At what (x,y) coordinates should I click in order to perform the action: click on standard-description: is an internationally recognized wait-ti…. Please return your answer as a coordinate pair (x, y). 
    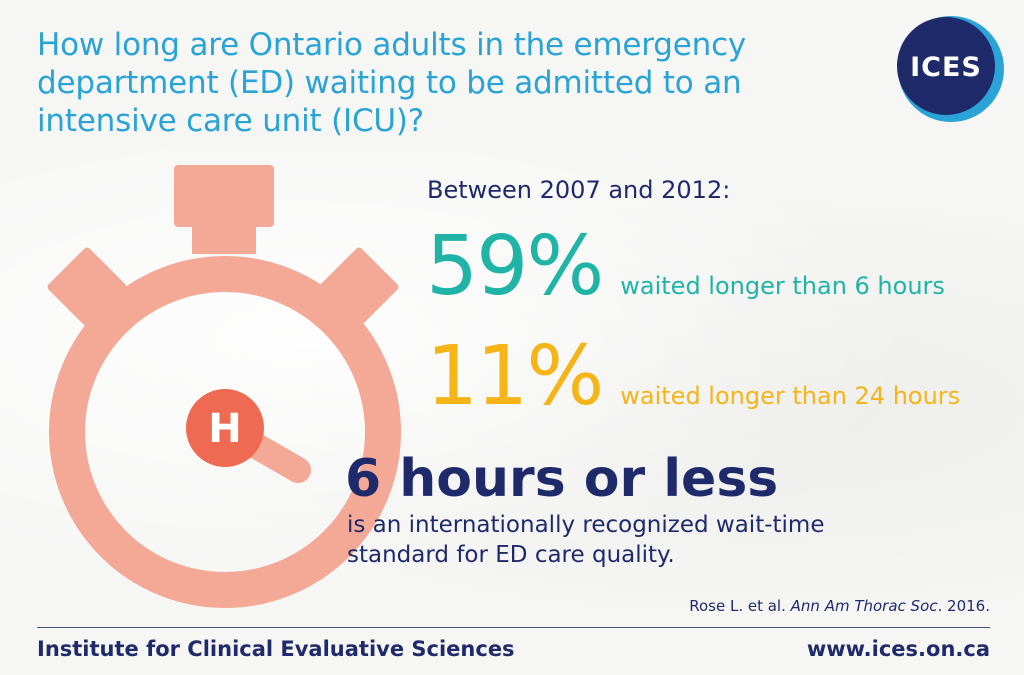
    Looking at the image, I should click on (586, 540).